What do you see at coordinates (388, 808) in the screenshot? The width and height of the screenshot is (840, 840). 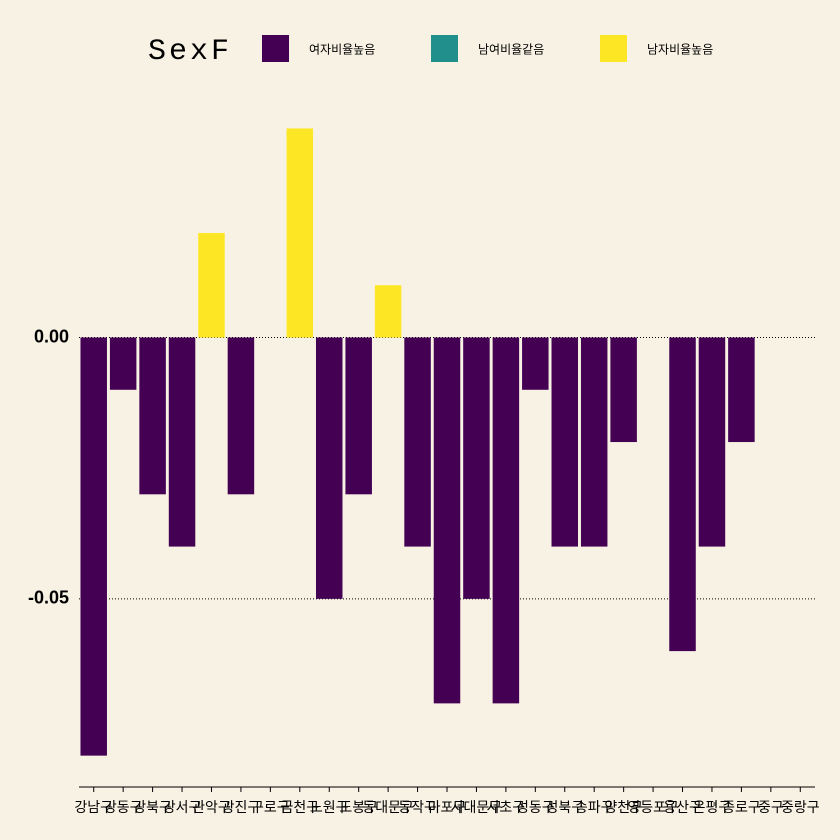 I see `x-tick-label: 동대문구` at bounding box center [388, 808].